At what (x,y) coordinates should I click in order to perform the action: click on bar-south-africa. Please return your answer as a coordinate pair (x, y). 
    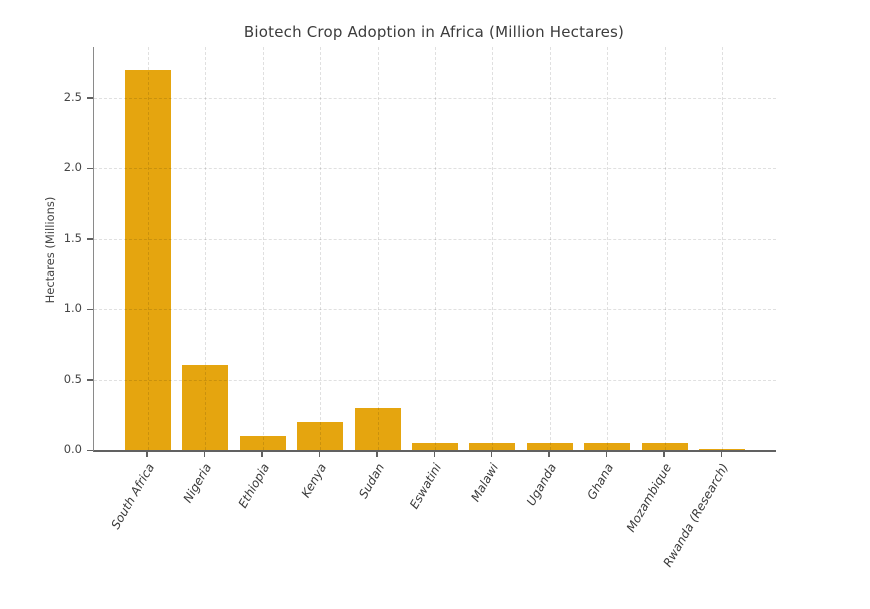
    Looking at the image, I should click on (148, 259).